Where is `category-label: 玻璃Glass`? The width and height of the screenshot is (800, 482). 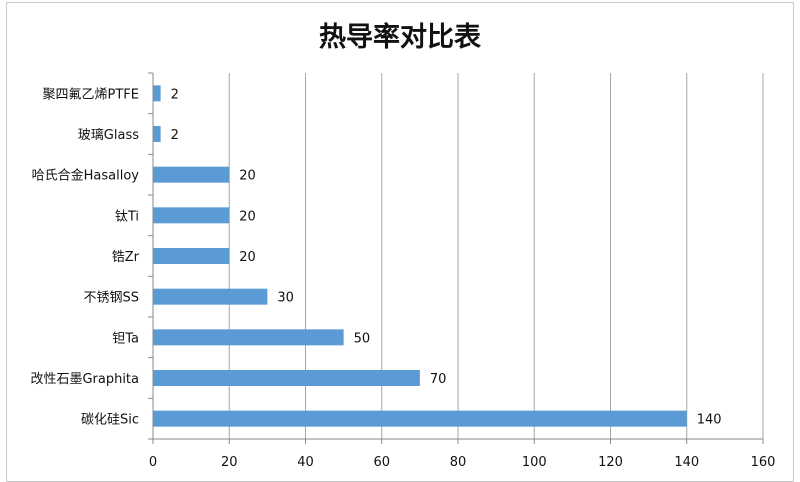 category-label: 玻璃Glass is located at coordinates (108, 135).